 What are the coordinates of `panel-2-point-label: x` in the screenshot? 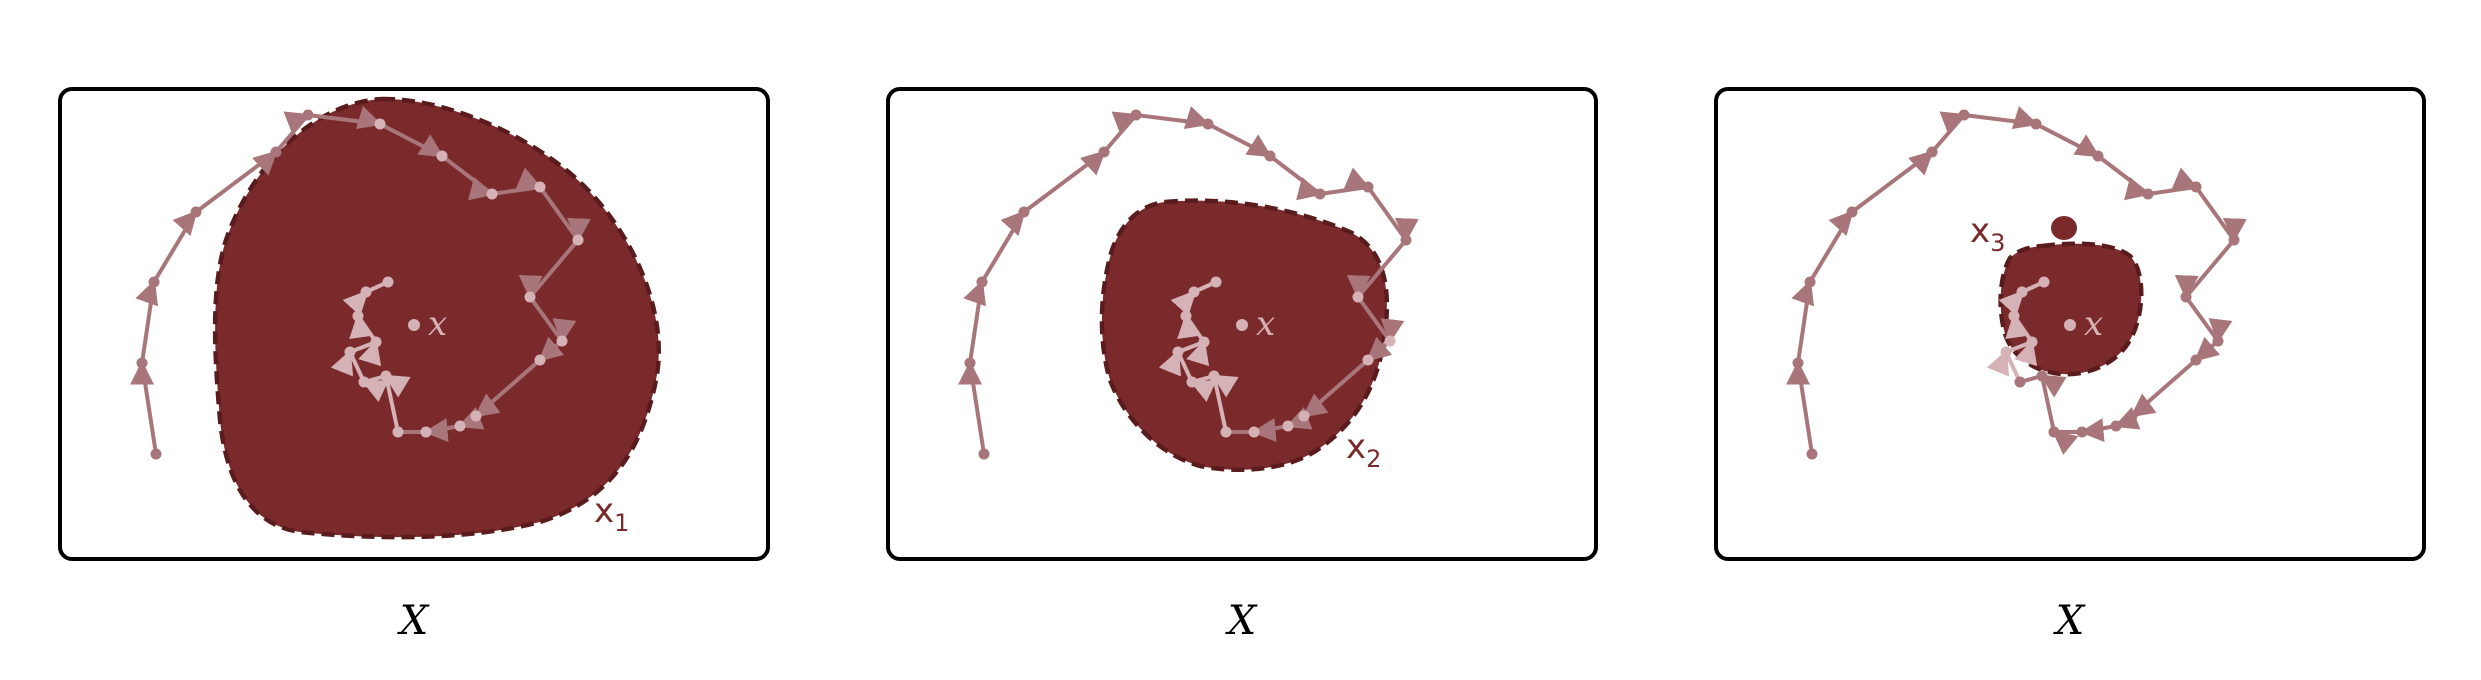 It's located at (1265, 324).